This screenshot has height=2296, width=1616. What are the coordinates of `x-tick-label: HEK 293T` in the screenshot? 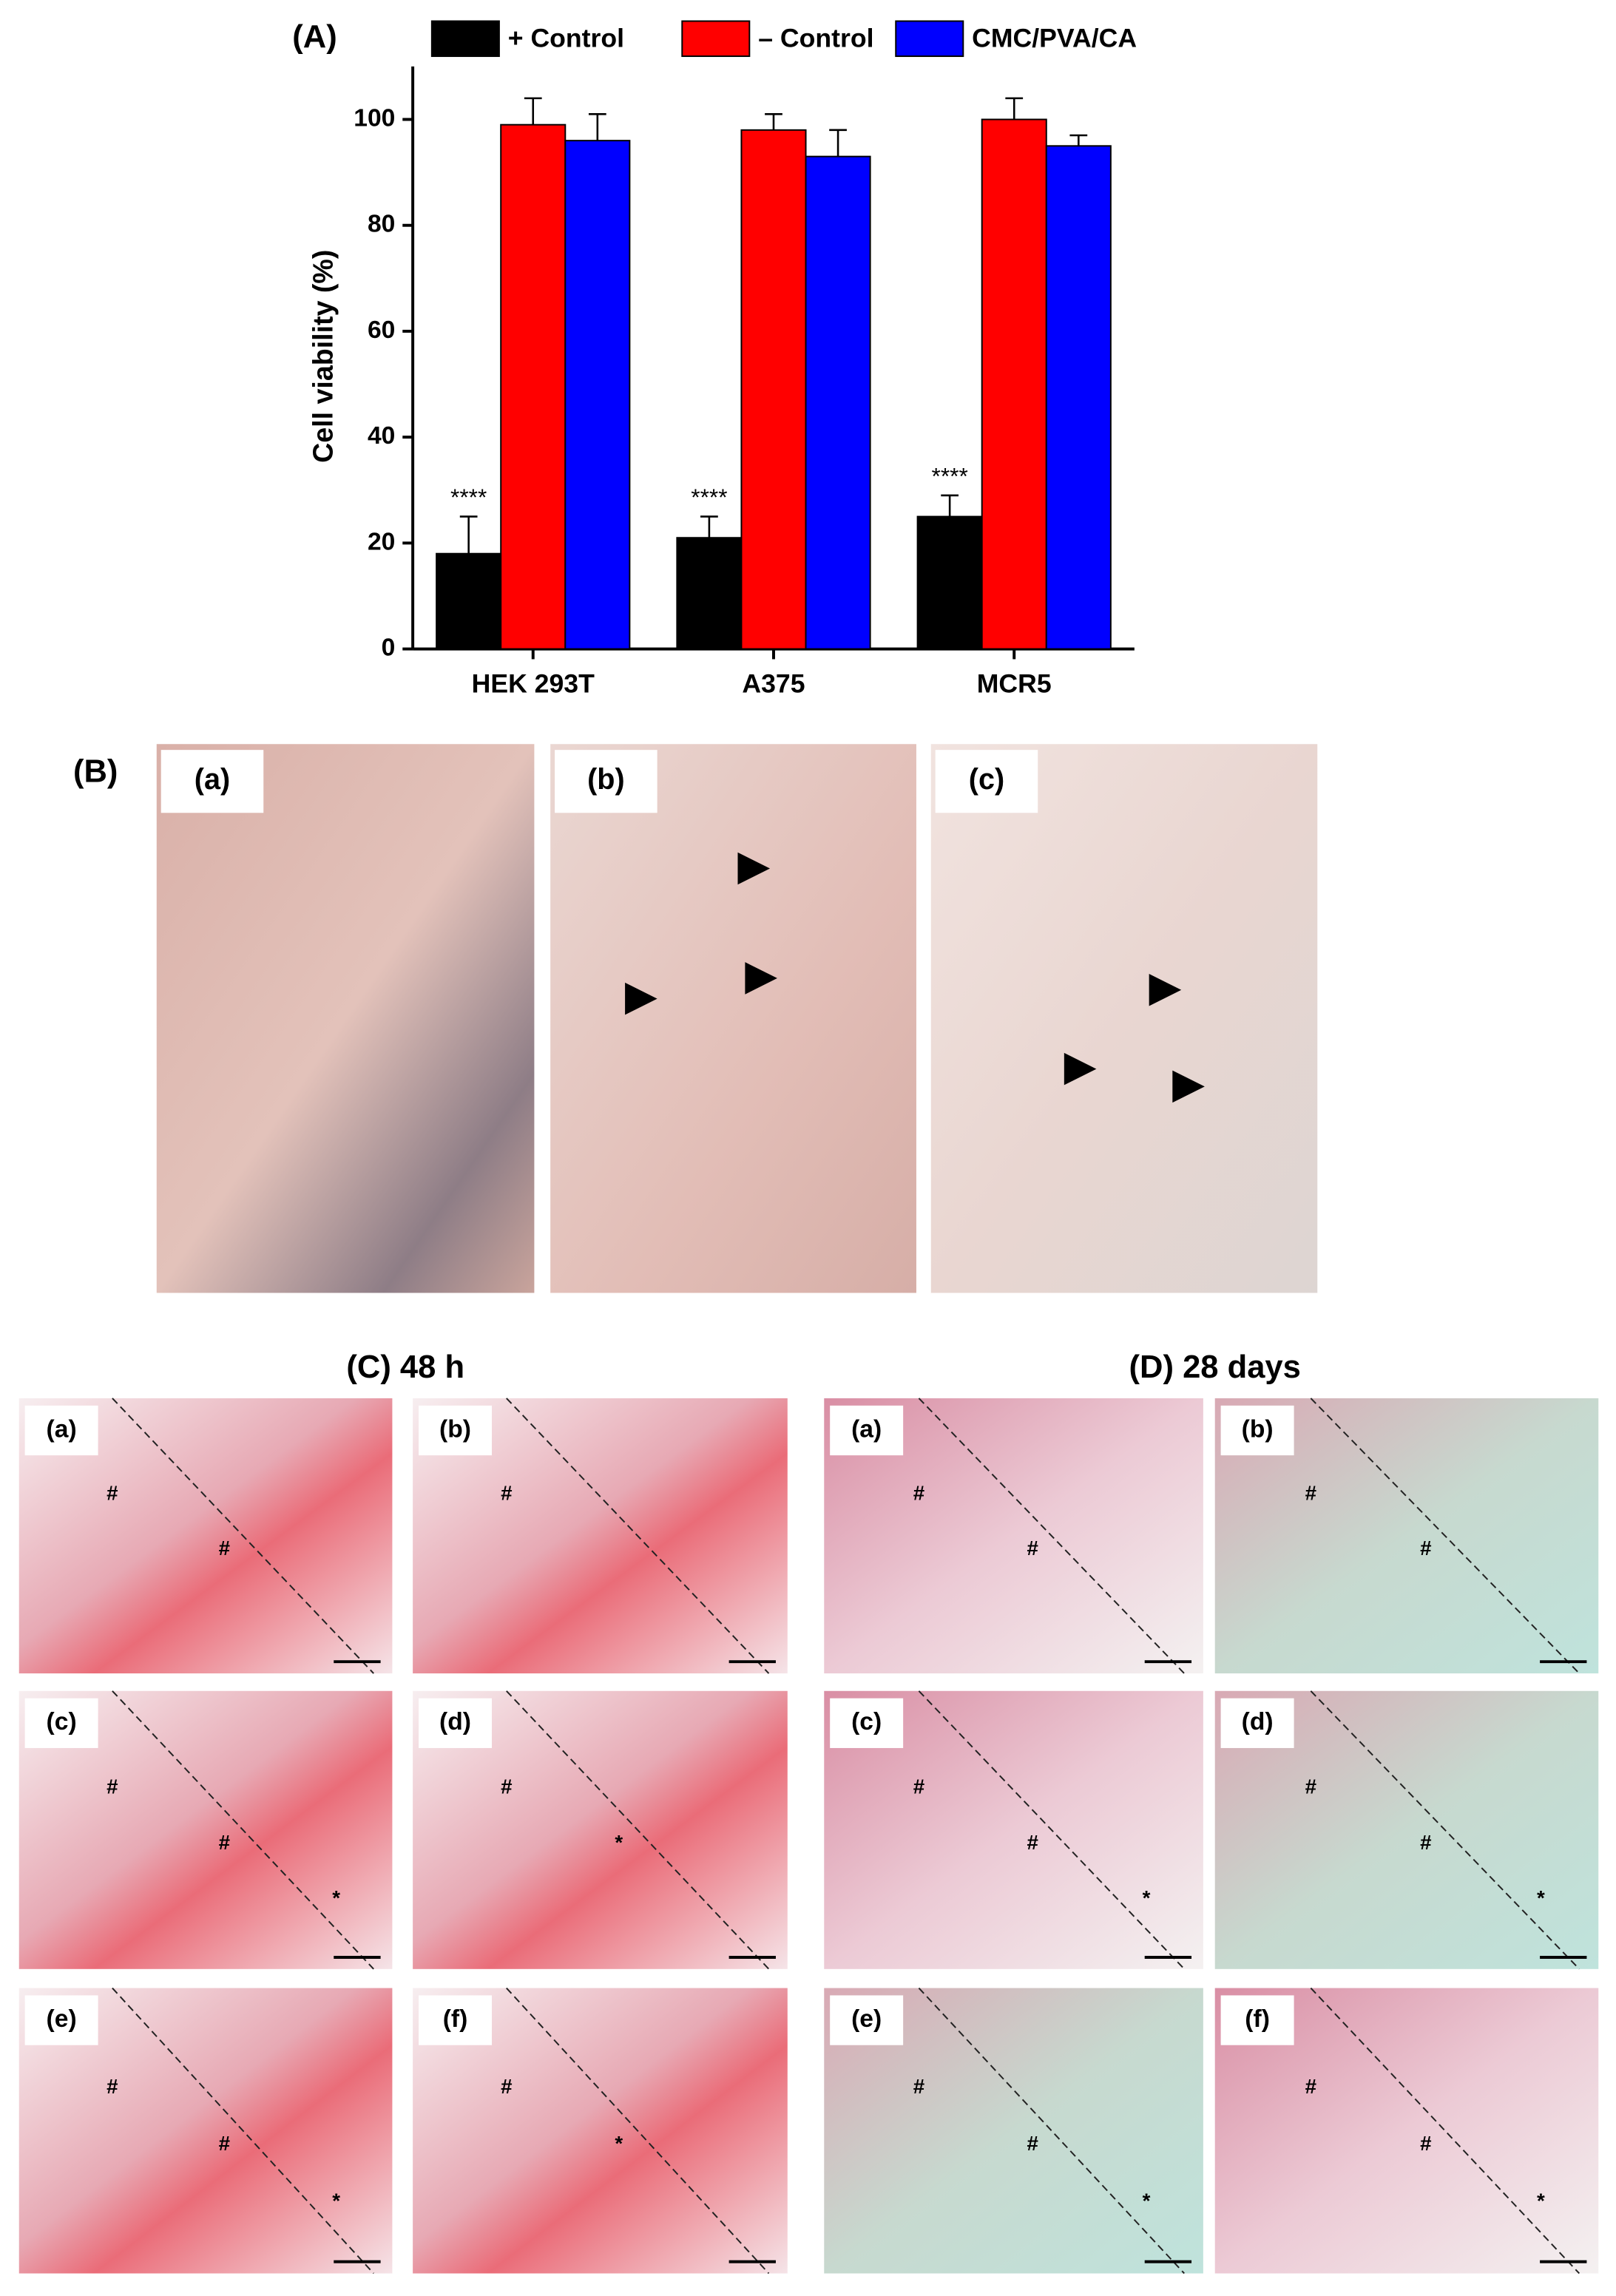 It's located at (533, 683).